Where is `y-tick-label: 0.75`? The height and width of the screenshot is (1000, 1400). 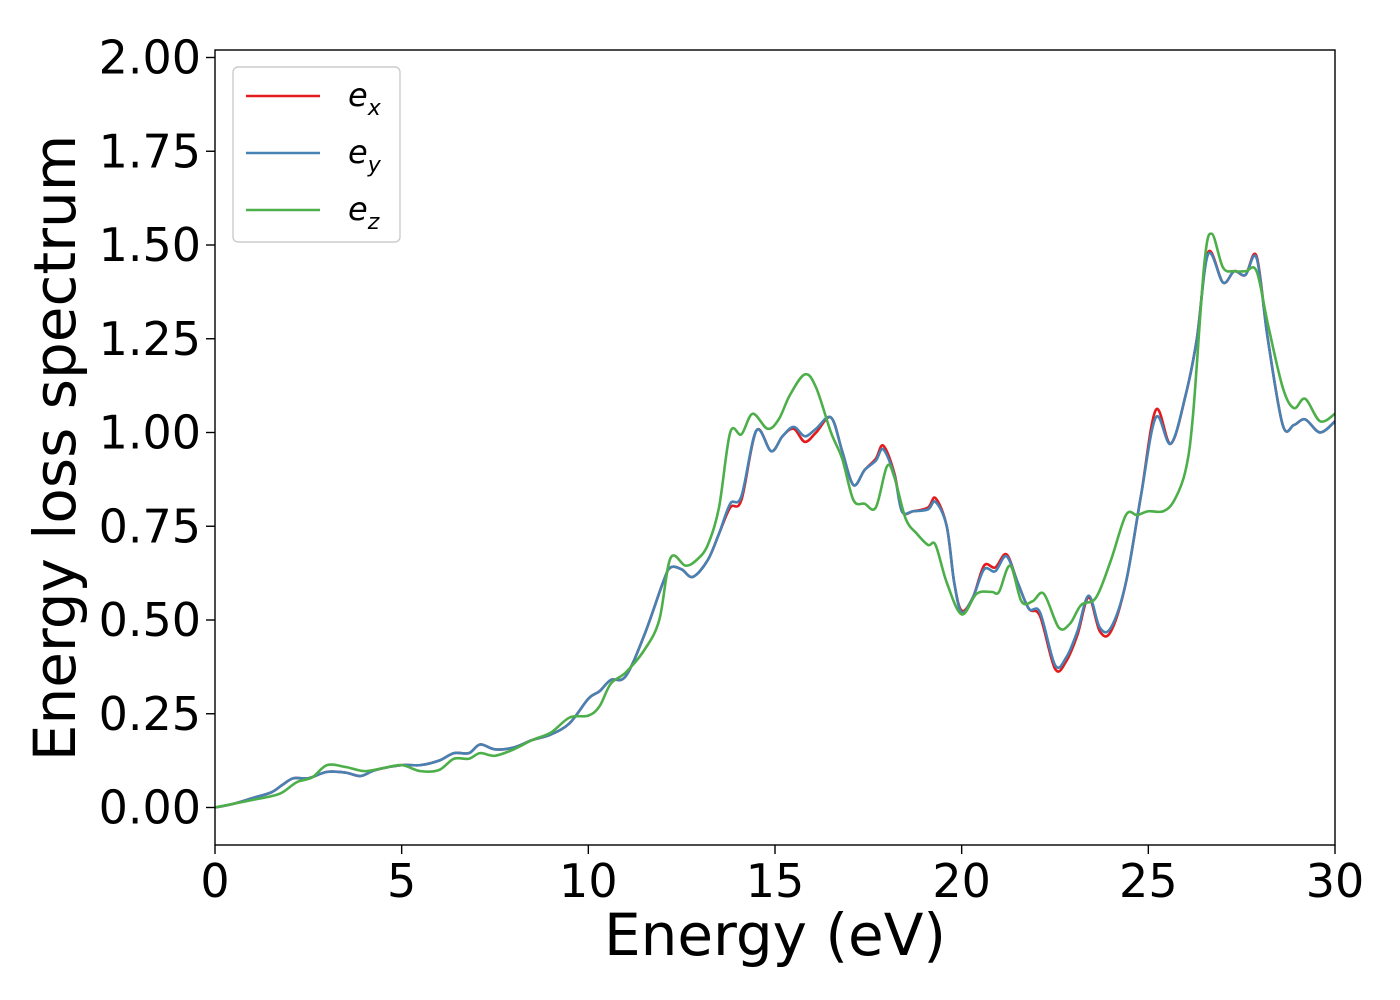 y-tick-label: 0.75 is located at coordinates (150, 526).